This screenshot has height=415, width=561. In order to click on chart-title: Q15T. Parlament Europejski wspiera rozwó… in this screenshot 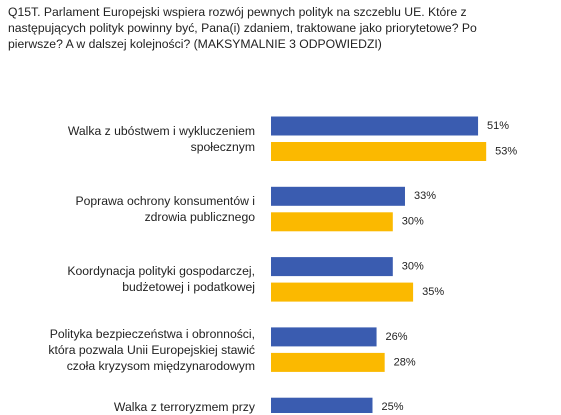, I will do `click(242, 28)`.